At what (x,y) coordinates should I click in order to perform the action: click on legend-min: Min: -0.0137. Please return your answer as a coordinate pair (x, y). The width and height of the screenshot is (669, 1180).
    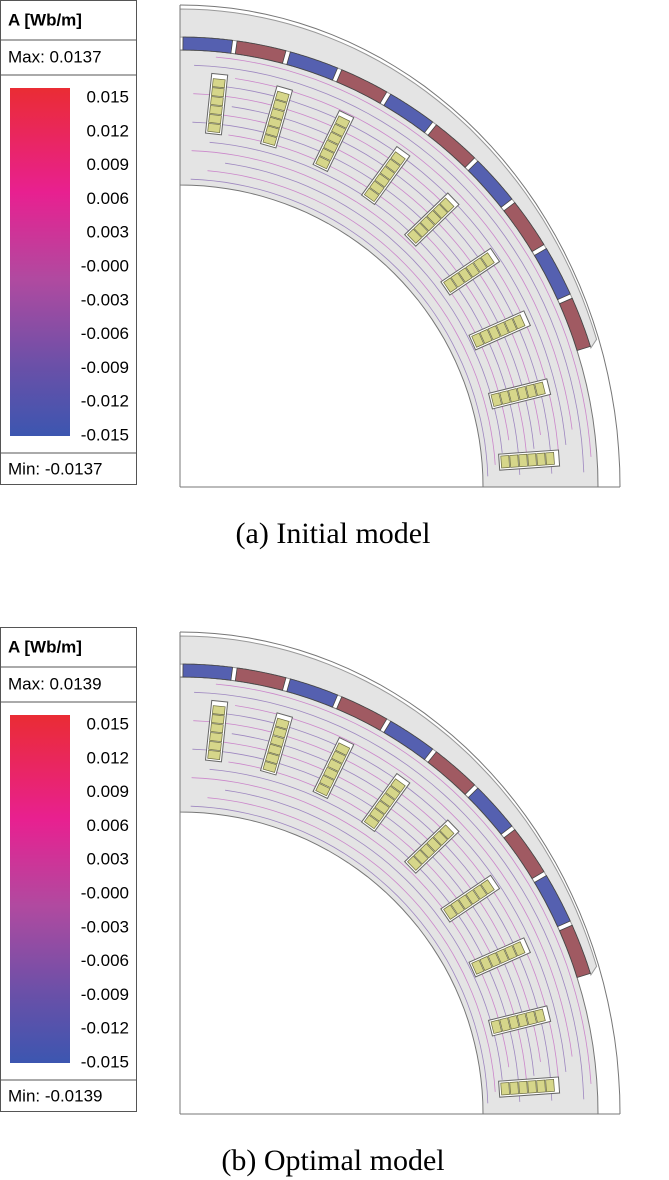
    Looking at the image, I should click on (55, 468).